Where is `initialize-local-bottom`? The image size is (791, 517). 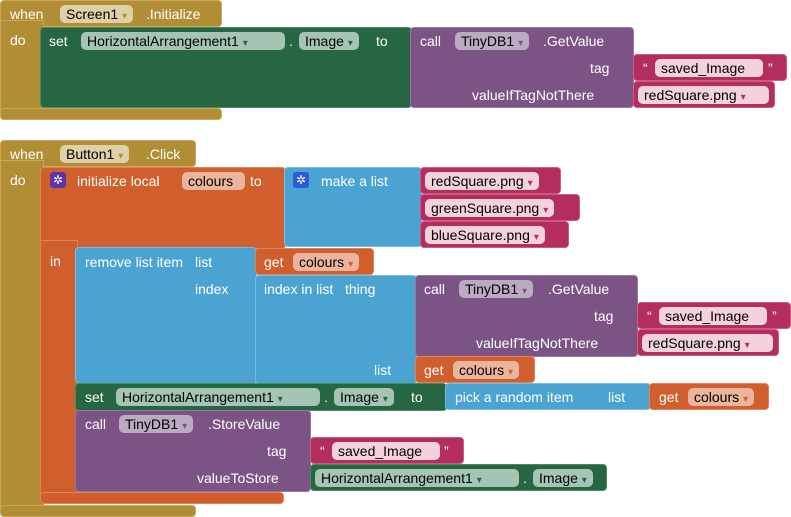
initialize-local-bottom is located at coordinates (162, 498).